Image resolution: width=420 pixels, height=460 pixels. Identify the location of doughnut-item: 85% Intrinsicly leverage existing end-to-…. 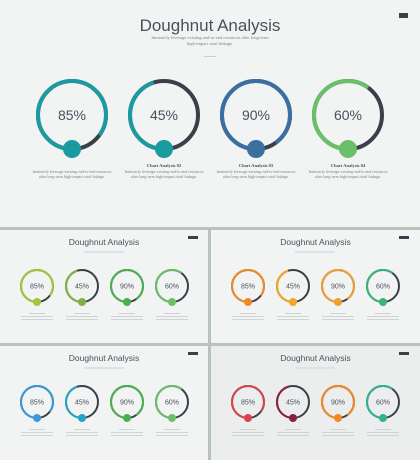
(72, 127).